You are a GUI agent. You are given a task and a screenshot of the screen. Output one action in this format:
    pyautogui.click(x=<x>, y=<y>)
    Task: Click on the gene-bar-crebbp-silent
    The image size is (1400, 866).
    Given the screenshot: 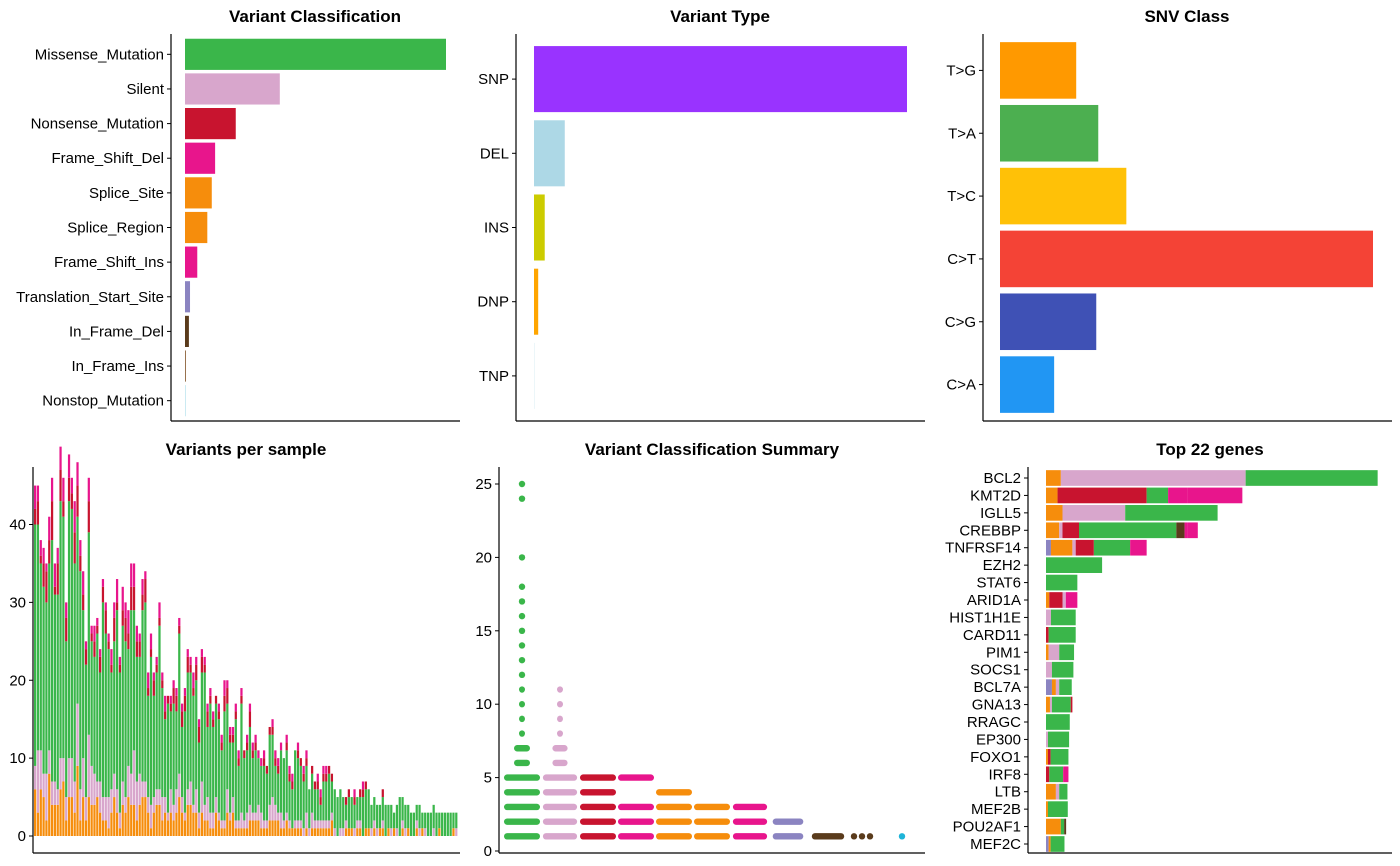 What is the action you would take?
    pyautogui.click(x=1061, y=530)
    